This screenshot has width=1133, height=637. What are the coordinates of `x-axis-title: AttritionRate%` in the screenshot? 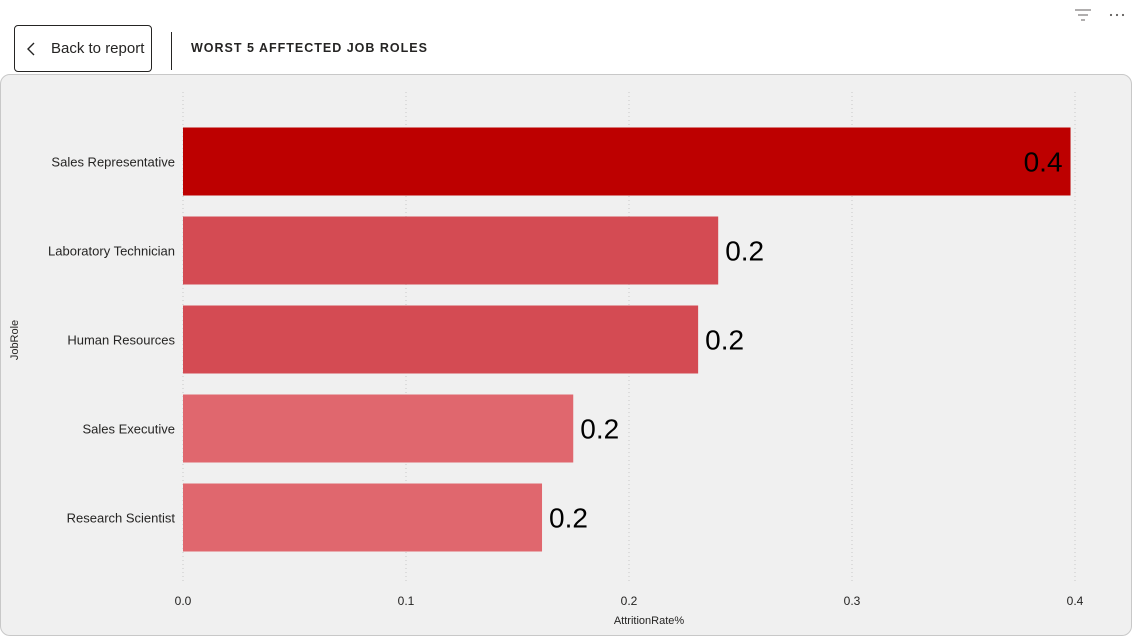 It's located at (649, 621).